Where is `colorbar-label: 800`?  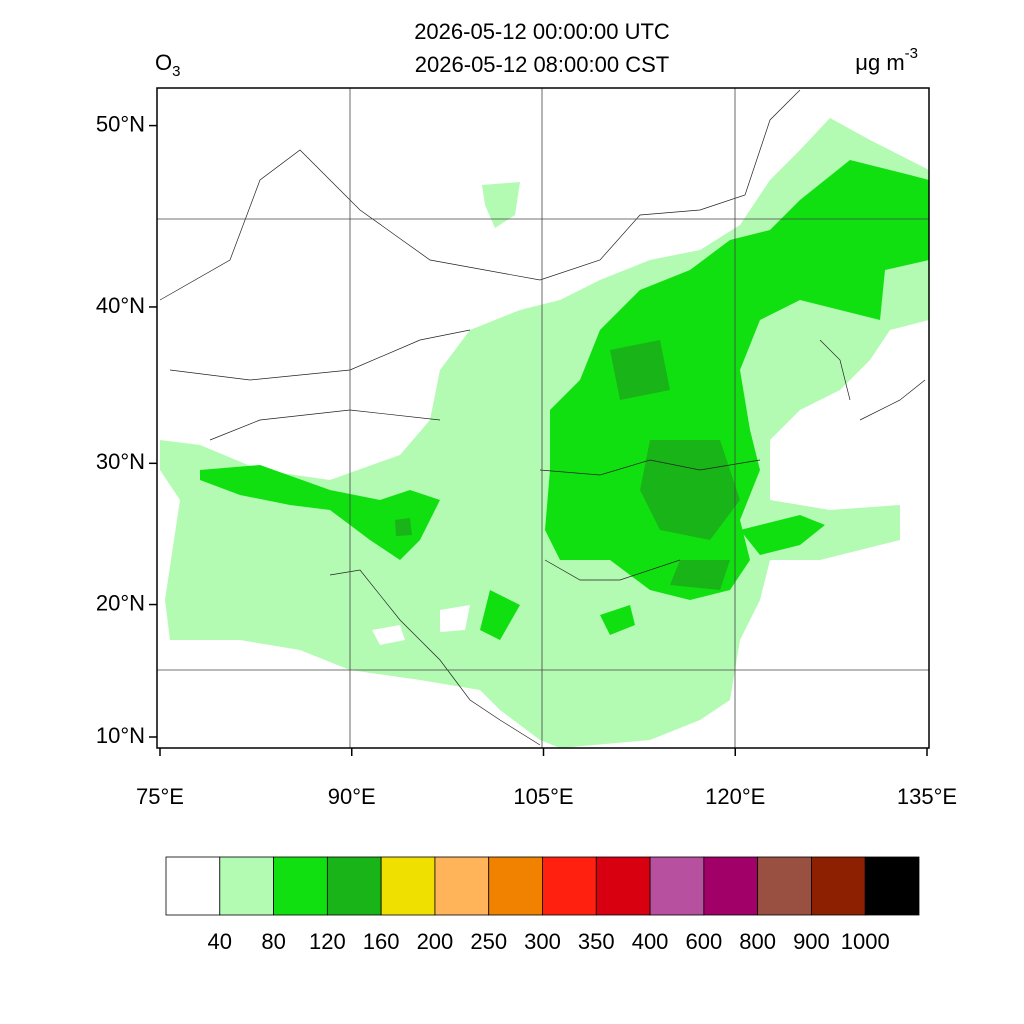 colorbar-label: 800 is located at coordinates (757, 941).